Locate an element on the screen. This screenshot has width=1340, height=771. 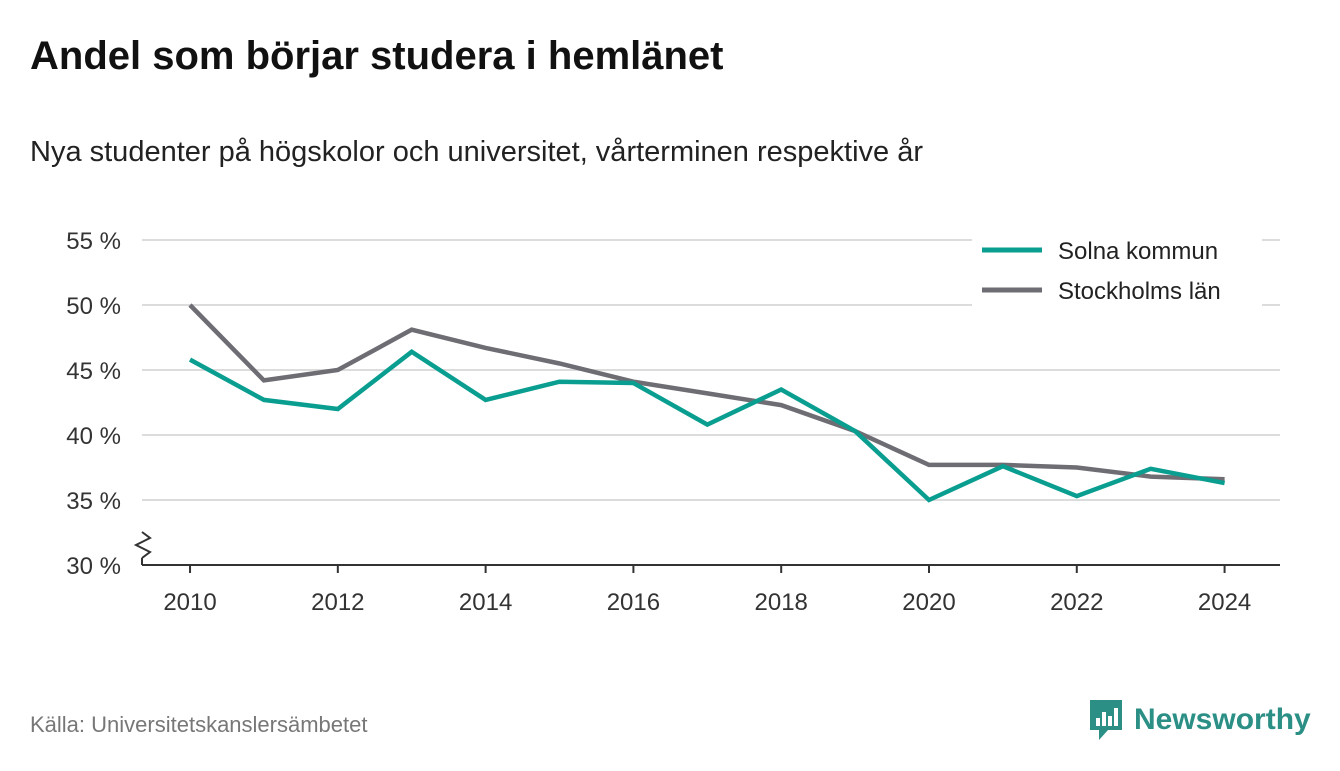
legend-background is located at coordinates (1117, 270).